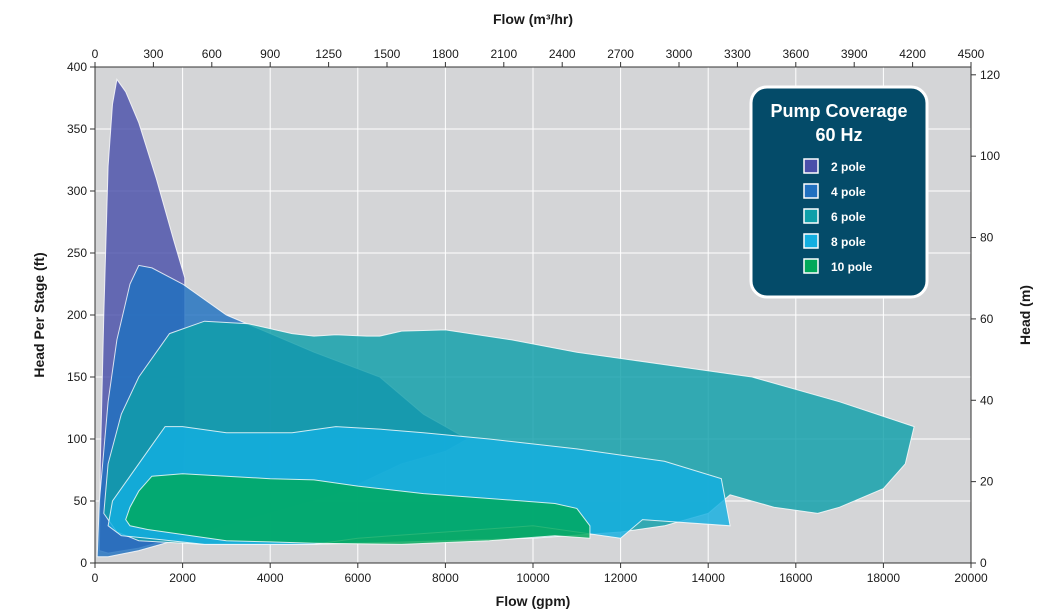 The width and height of the screenshot is (1049, 614). I want to click on y-right-tick-label: 40, so click(987, 400).